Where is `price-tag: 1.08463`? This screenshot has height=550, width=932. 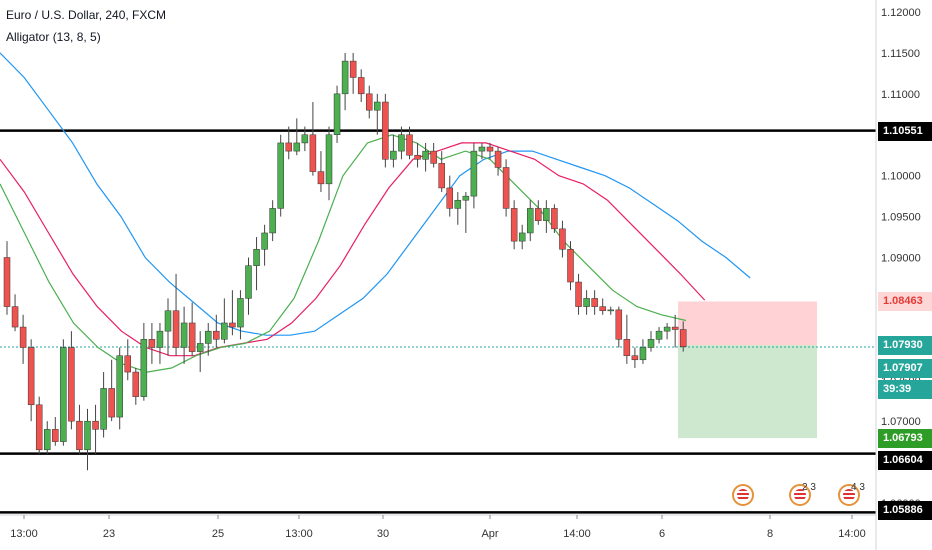 price-tag: 1.08463 is located at coordinates (905, 301).